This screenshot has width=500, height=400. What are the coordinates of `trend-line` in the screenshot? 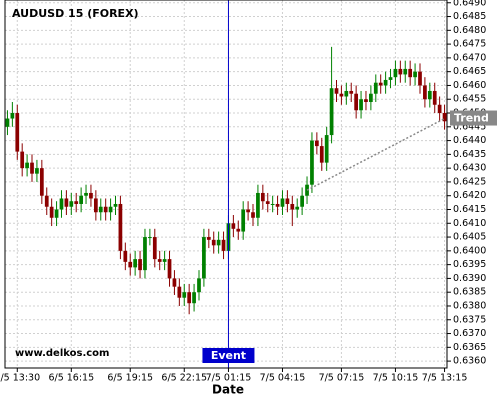 It's located at (375, 154).